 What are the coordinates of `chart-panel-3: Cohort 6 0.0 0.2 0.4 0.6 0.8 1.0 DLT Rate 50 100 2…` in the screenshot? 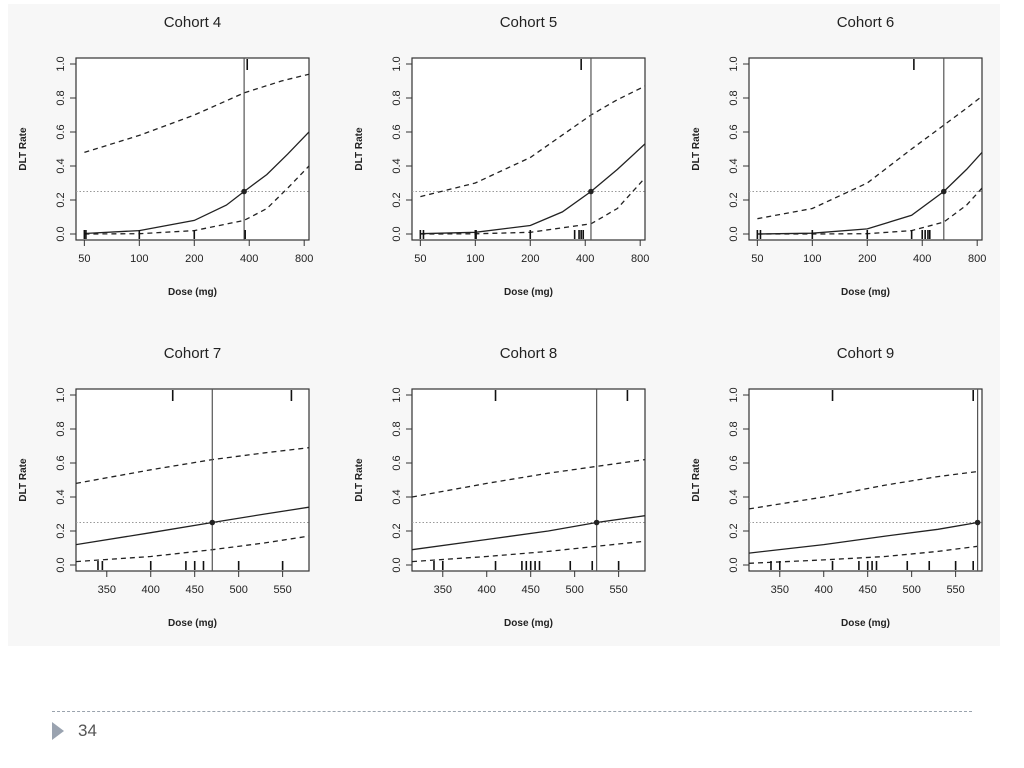 It's located at (838, 156).